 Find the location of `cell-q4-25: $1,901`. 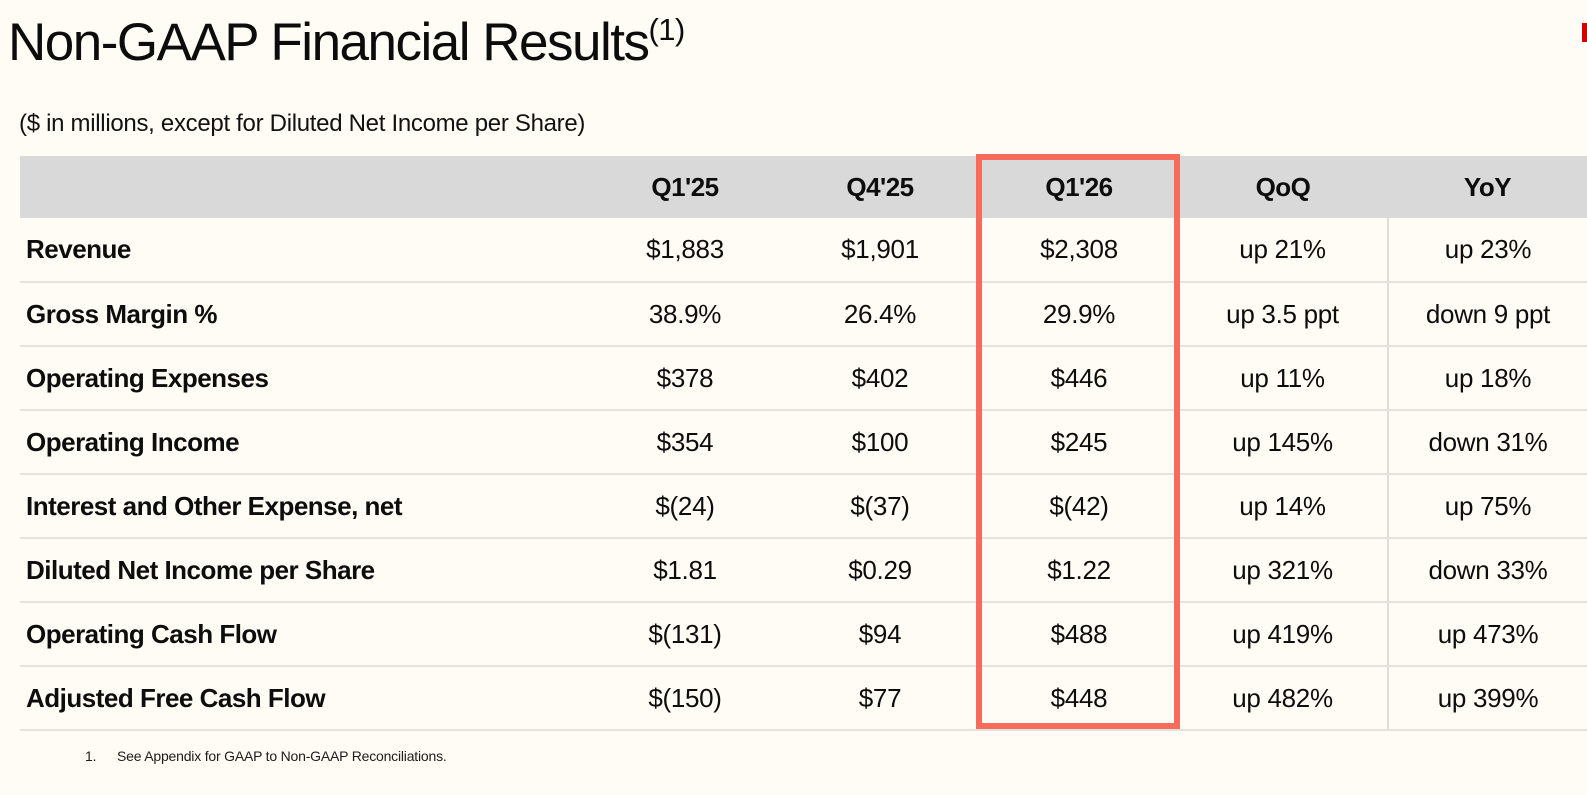

cell-q4-25: $1,901 is located at coordinates (880, 250).